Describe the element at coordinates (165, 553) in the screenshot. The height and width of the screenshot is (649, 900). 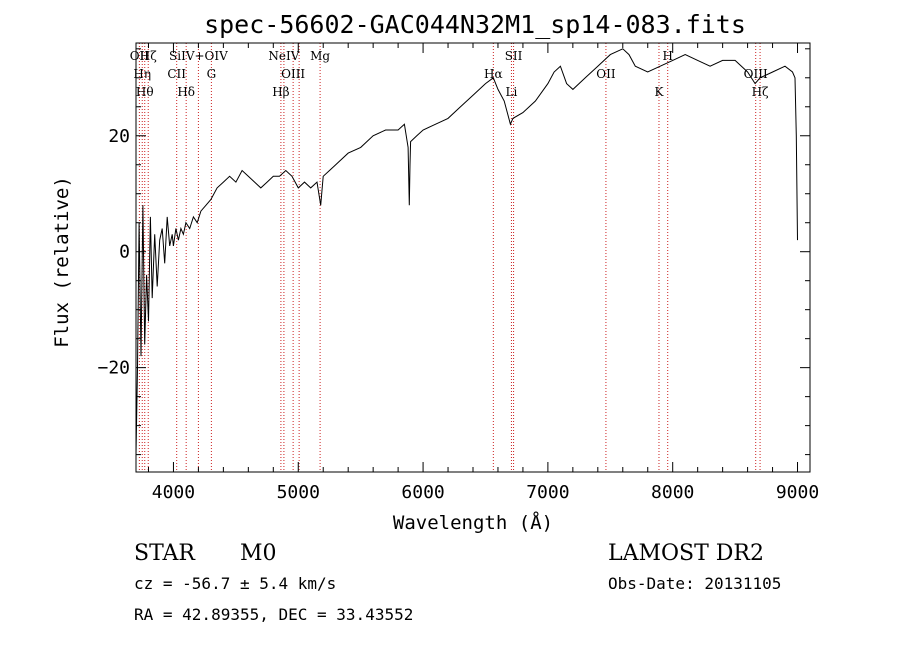
I see `object-class: STAR` at that location.